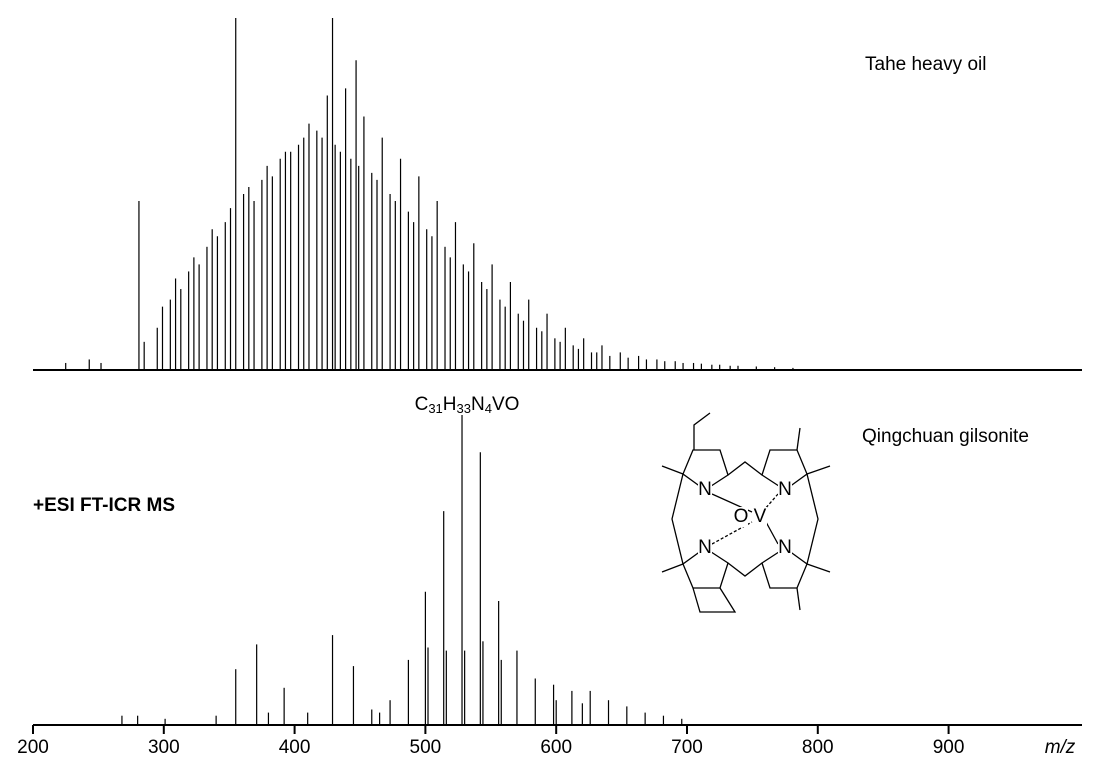  I want to click on atom-label: V, so click(760, 516).